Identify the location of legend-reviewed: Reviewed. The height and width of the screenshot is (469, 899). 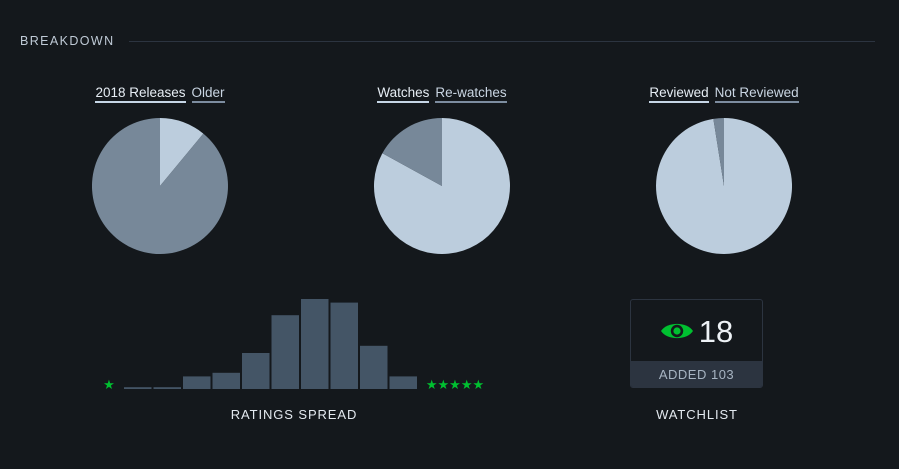
(679, 93).